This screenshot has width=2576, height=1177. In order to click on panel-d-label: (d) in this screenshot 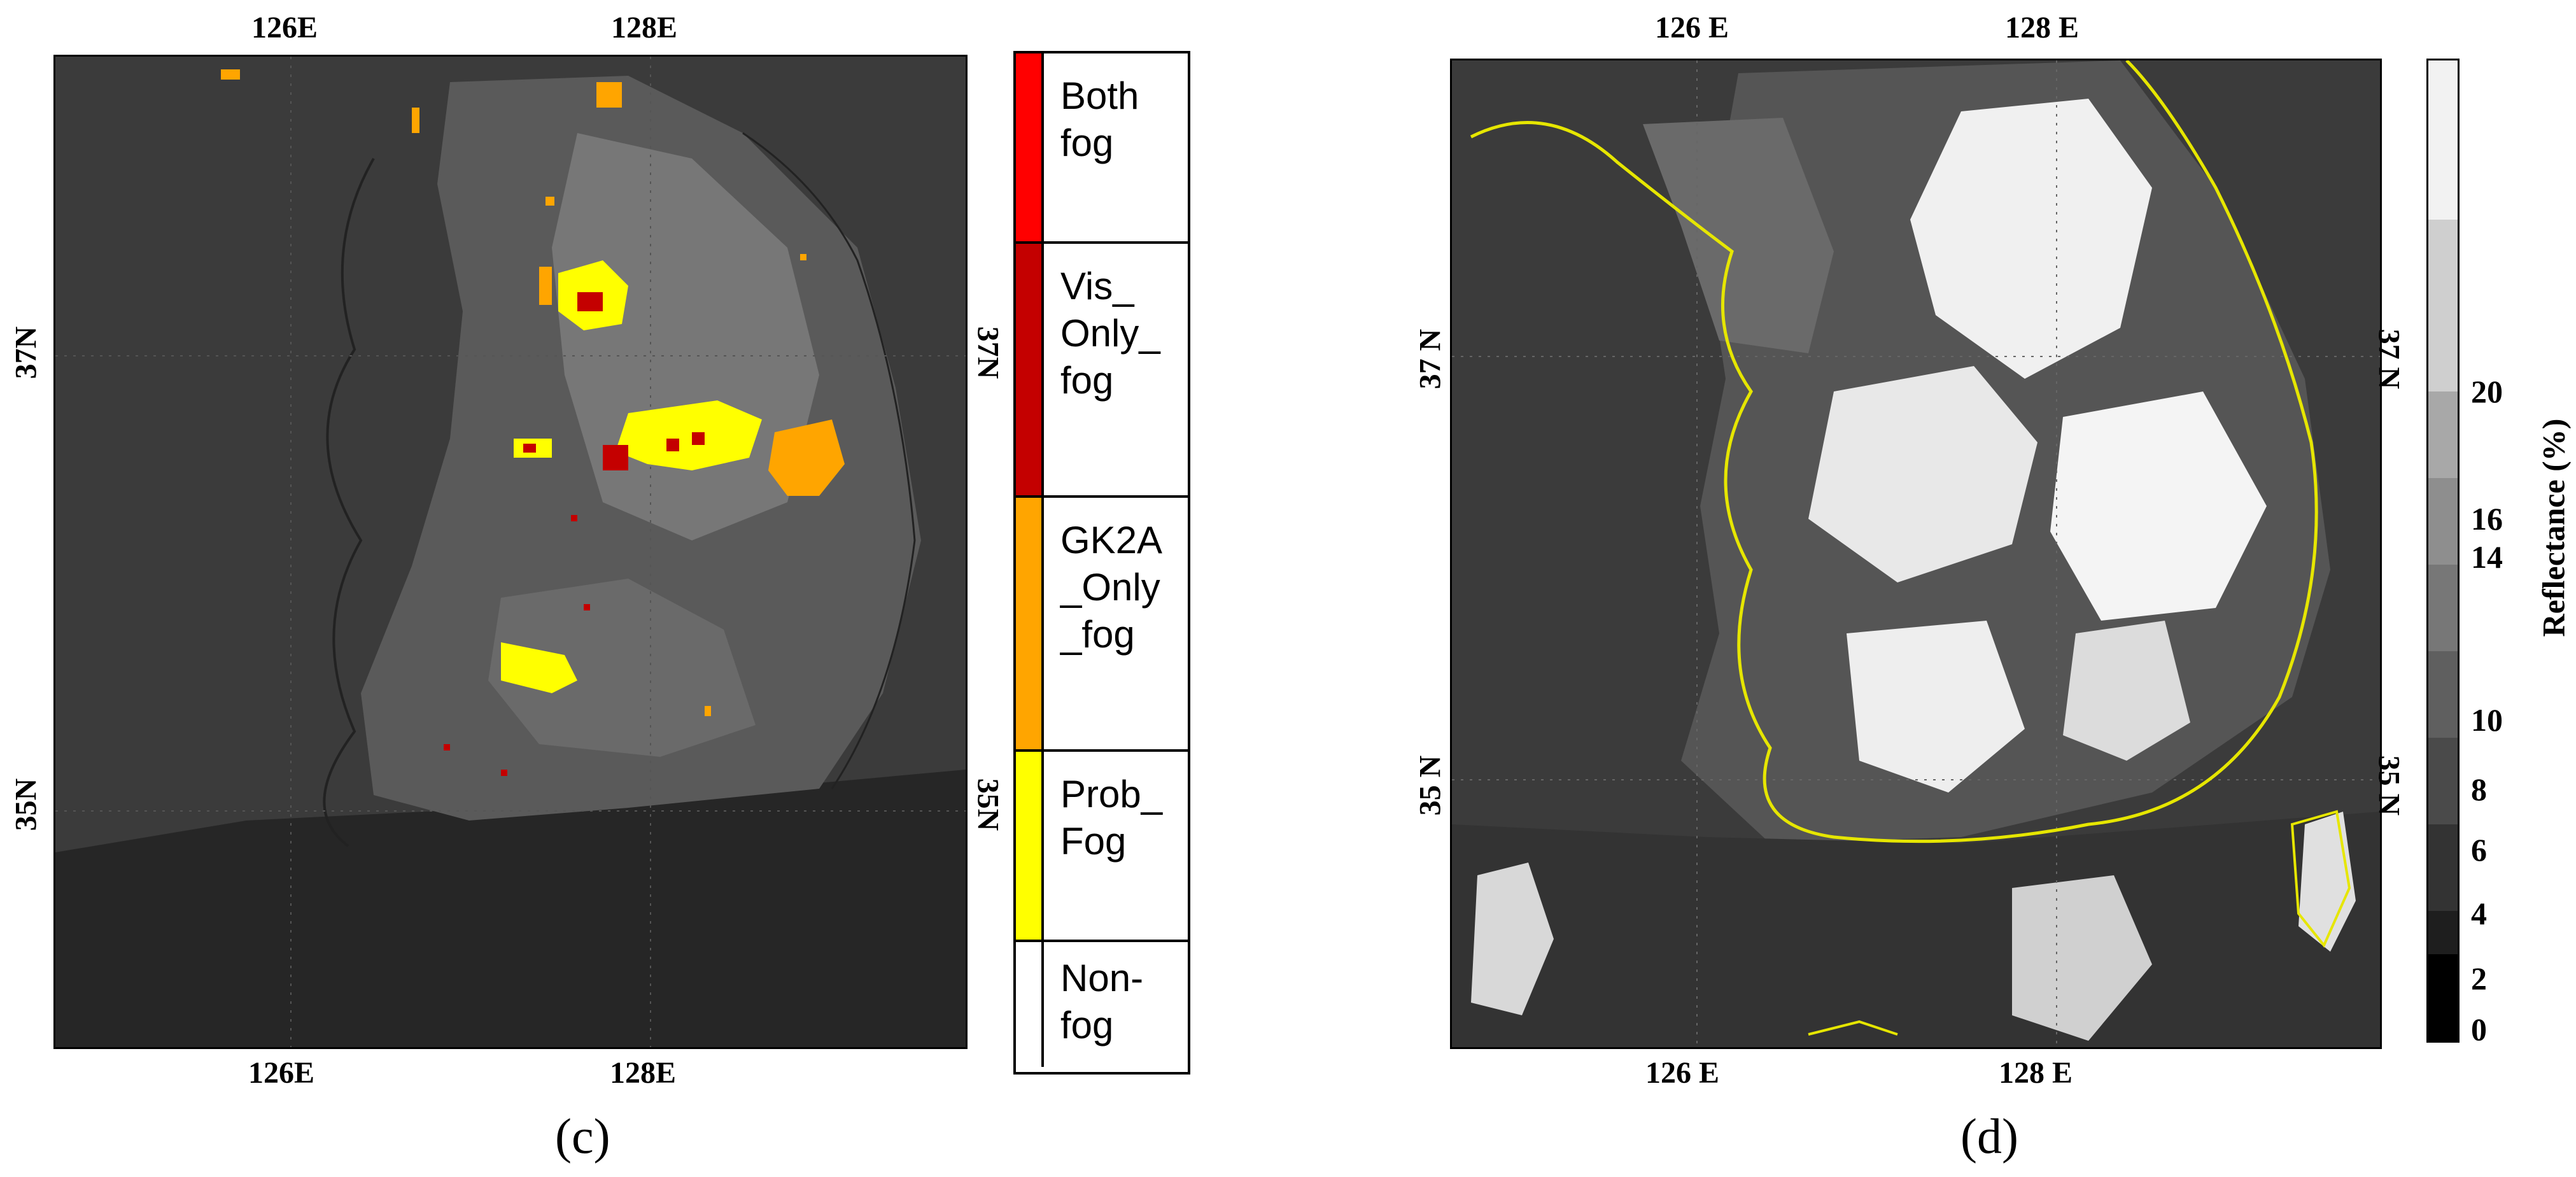, I will do `click(1989, 1136)`.